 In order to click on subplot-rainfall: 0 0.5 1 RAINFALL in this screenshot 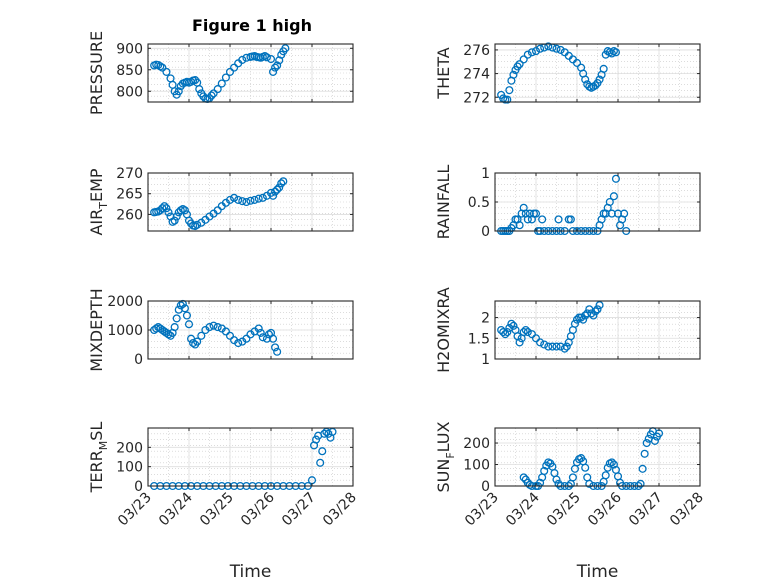, I will do `click(567, 202)`.